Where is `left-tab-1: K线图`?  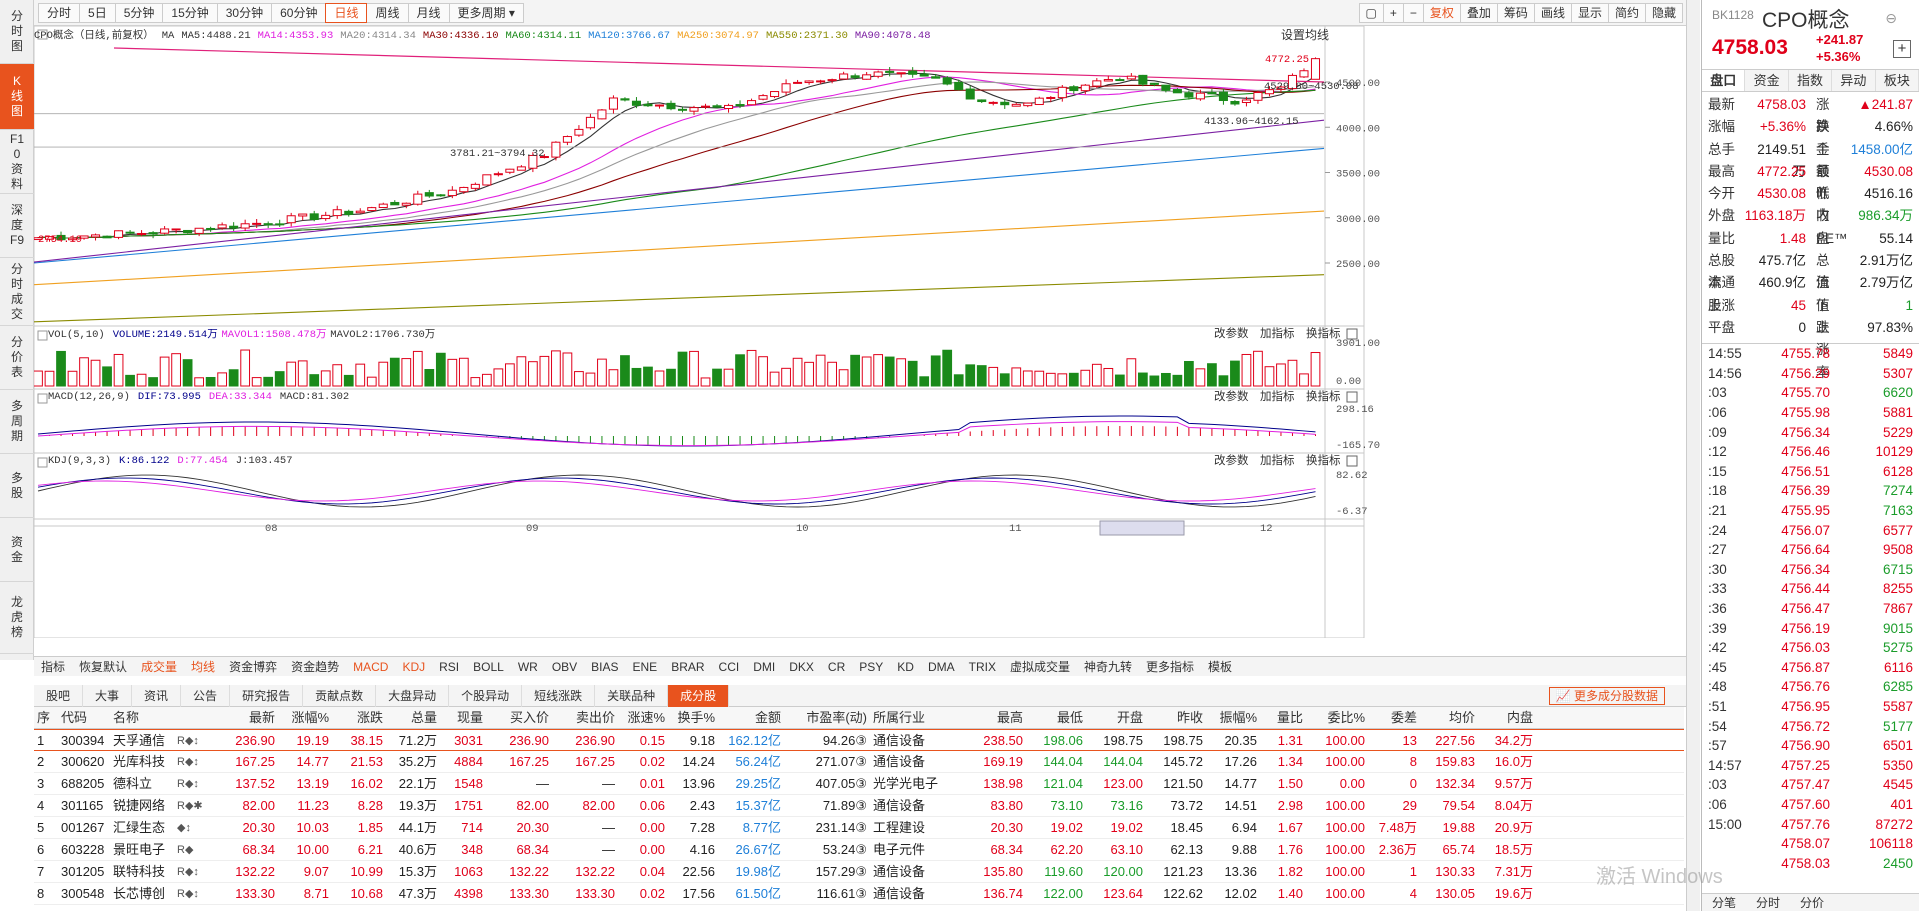
left-tab-1: K线图 is located at coordinates (17, 97).